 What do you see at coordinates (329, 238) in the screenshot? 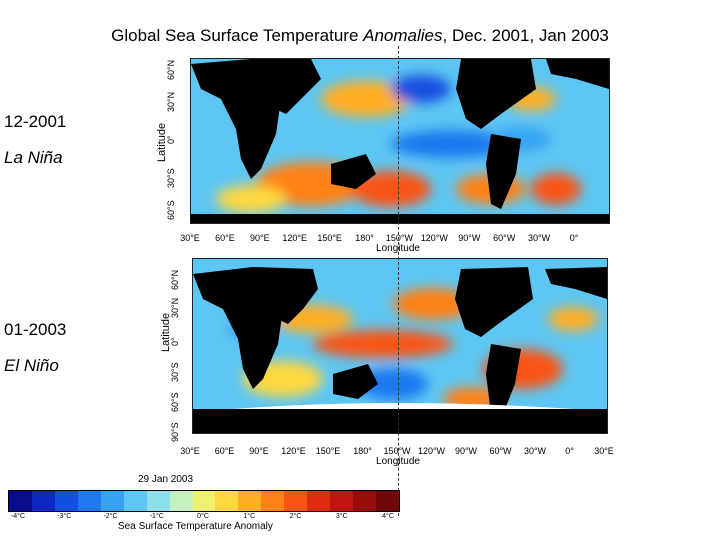
I see `top-lon-tick-4: 150°E` at bounding box center [329, 238].